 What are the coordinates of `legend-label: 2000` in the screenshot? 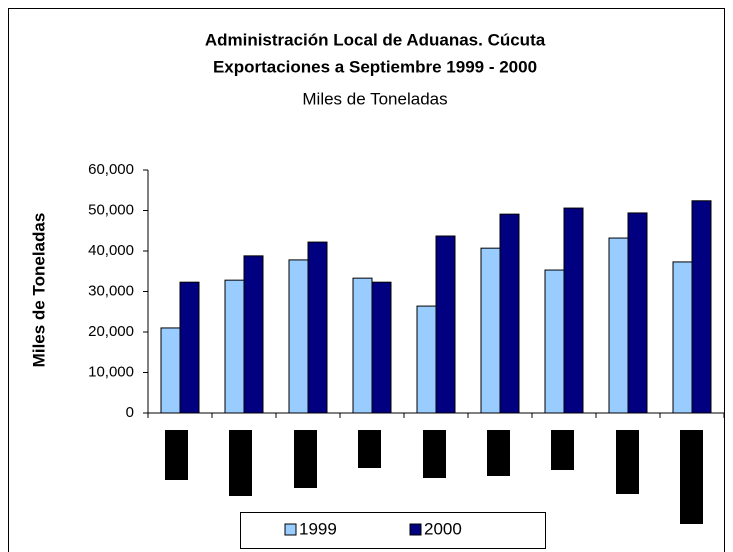 It's located at (443, 528).